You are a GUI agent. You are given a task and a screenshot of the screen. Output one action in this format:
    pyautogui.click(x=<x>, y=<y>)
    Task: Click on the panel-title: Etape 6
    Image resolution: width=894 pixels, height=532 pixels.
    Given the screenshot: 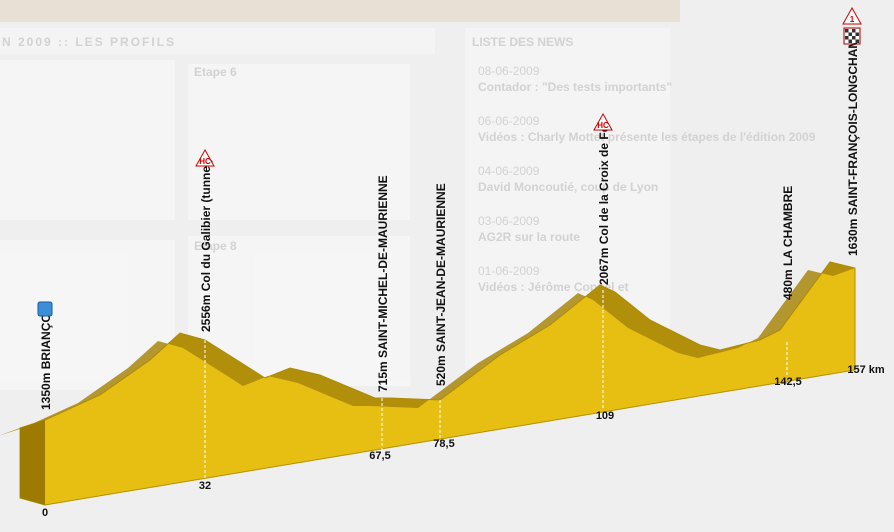 What is the action you would take?
    pyautogui.click(x=215, y=72)
    